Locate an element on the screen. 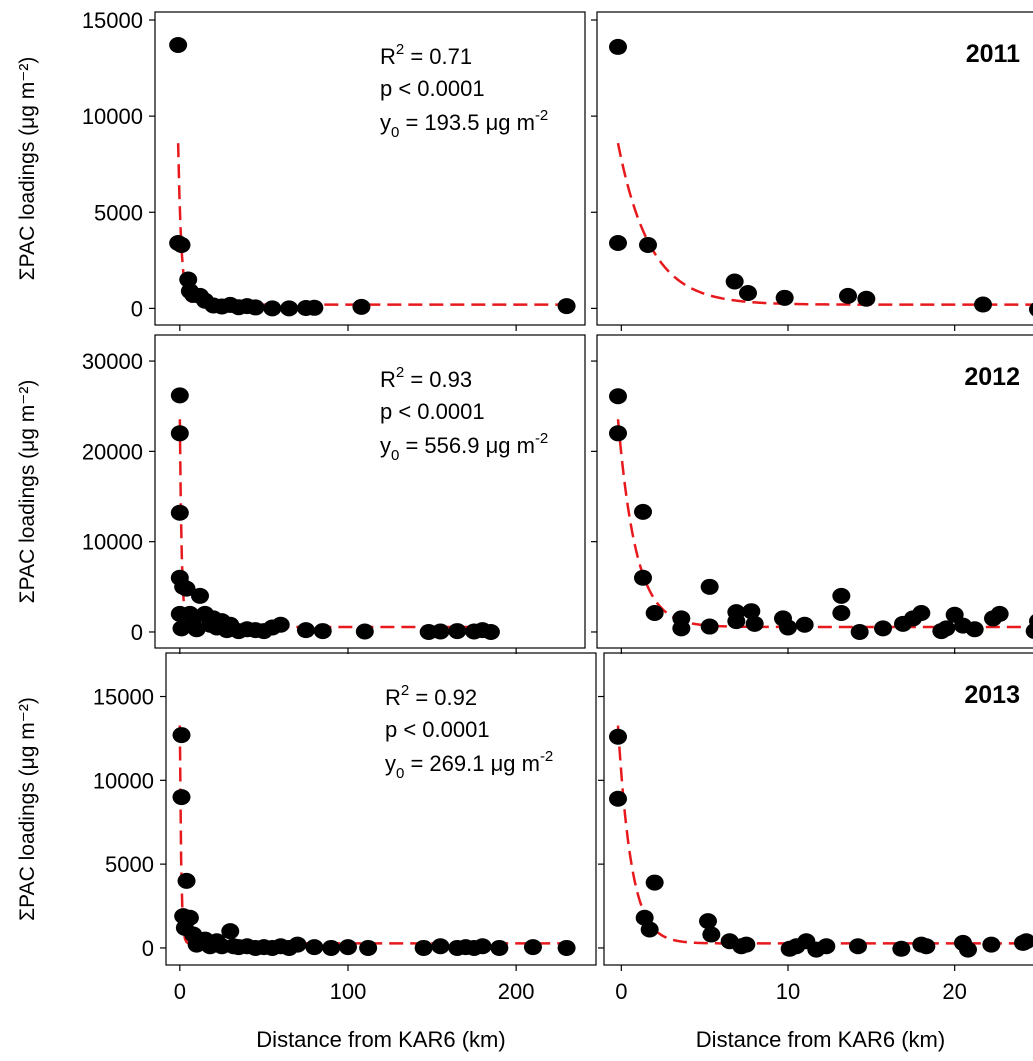 This screenshot has width=1033, height=1061. panel-2011-zoom: 2011 is located at coordinates (812, 171).